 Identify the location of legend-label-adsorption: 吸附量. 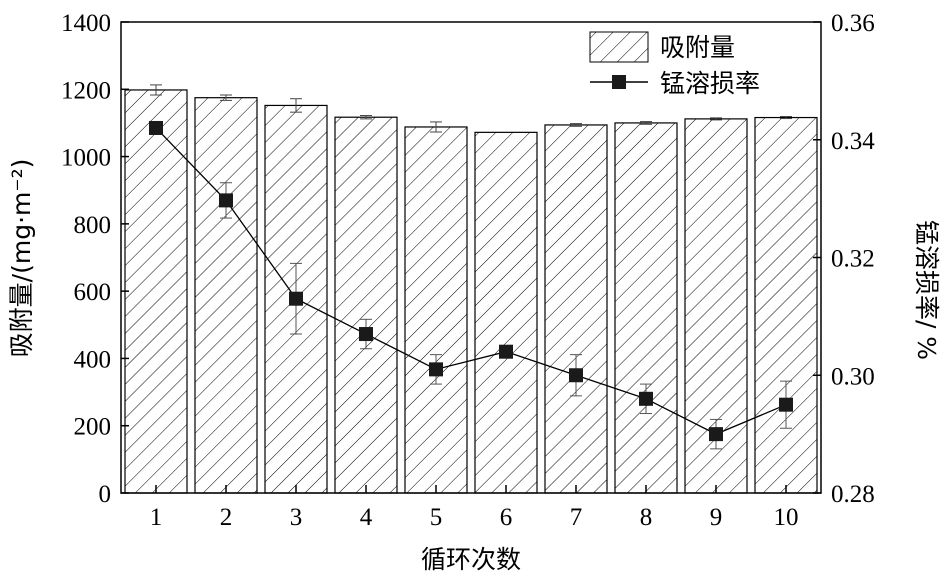
(697, 47).